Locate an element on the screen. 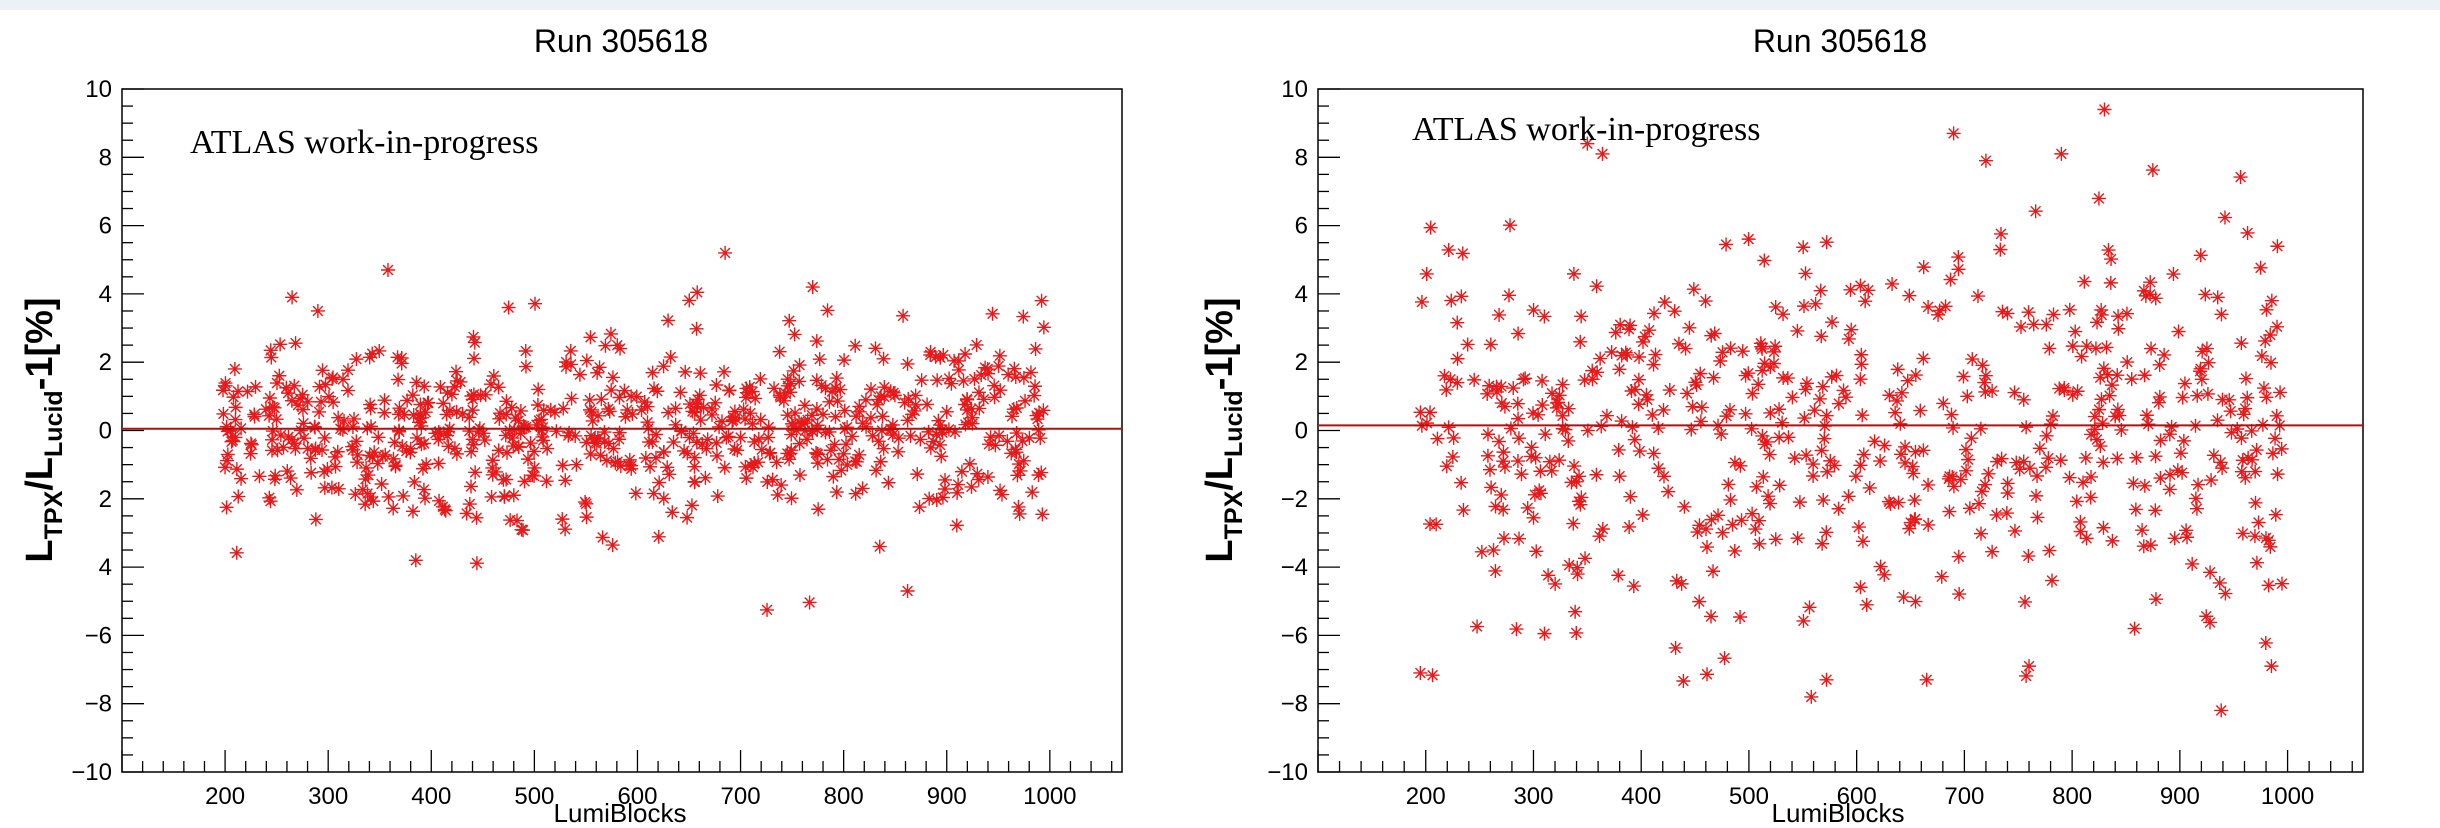  y-axis-title: LTPX/LLucid-1[%] is located at coordinates (1223, 429).